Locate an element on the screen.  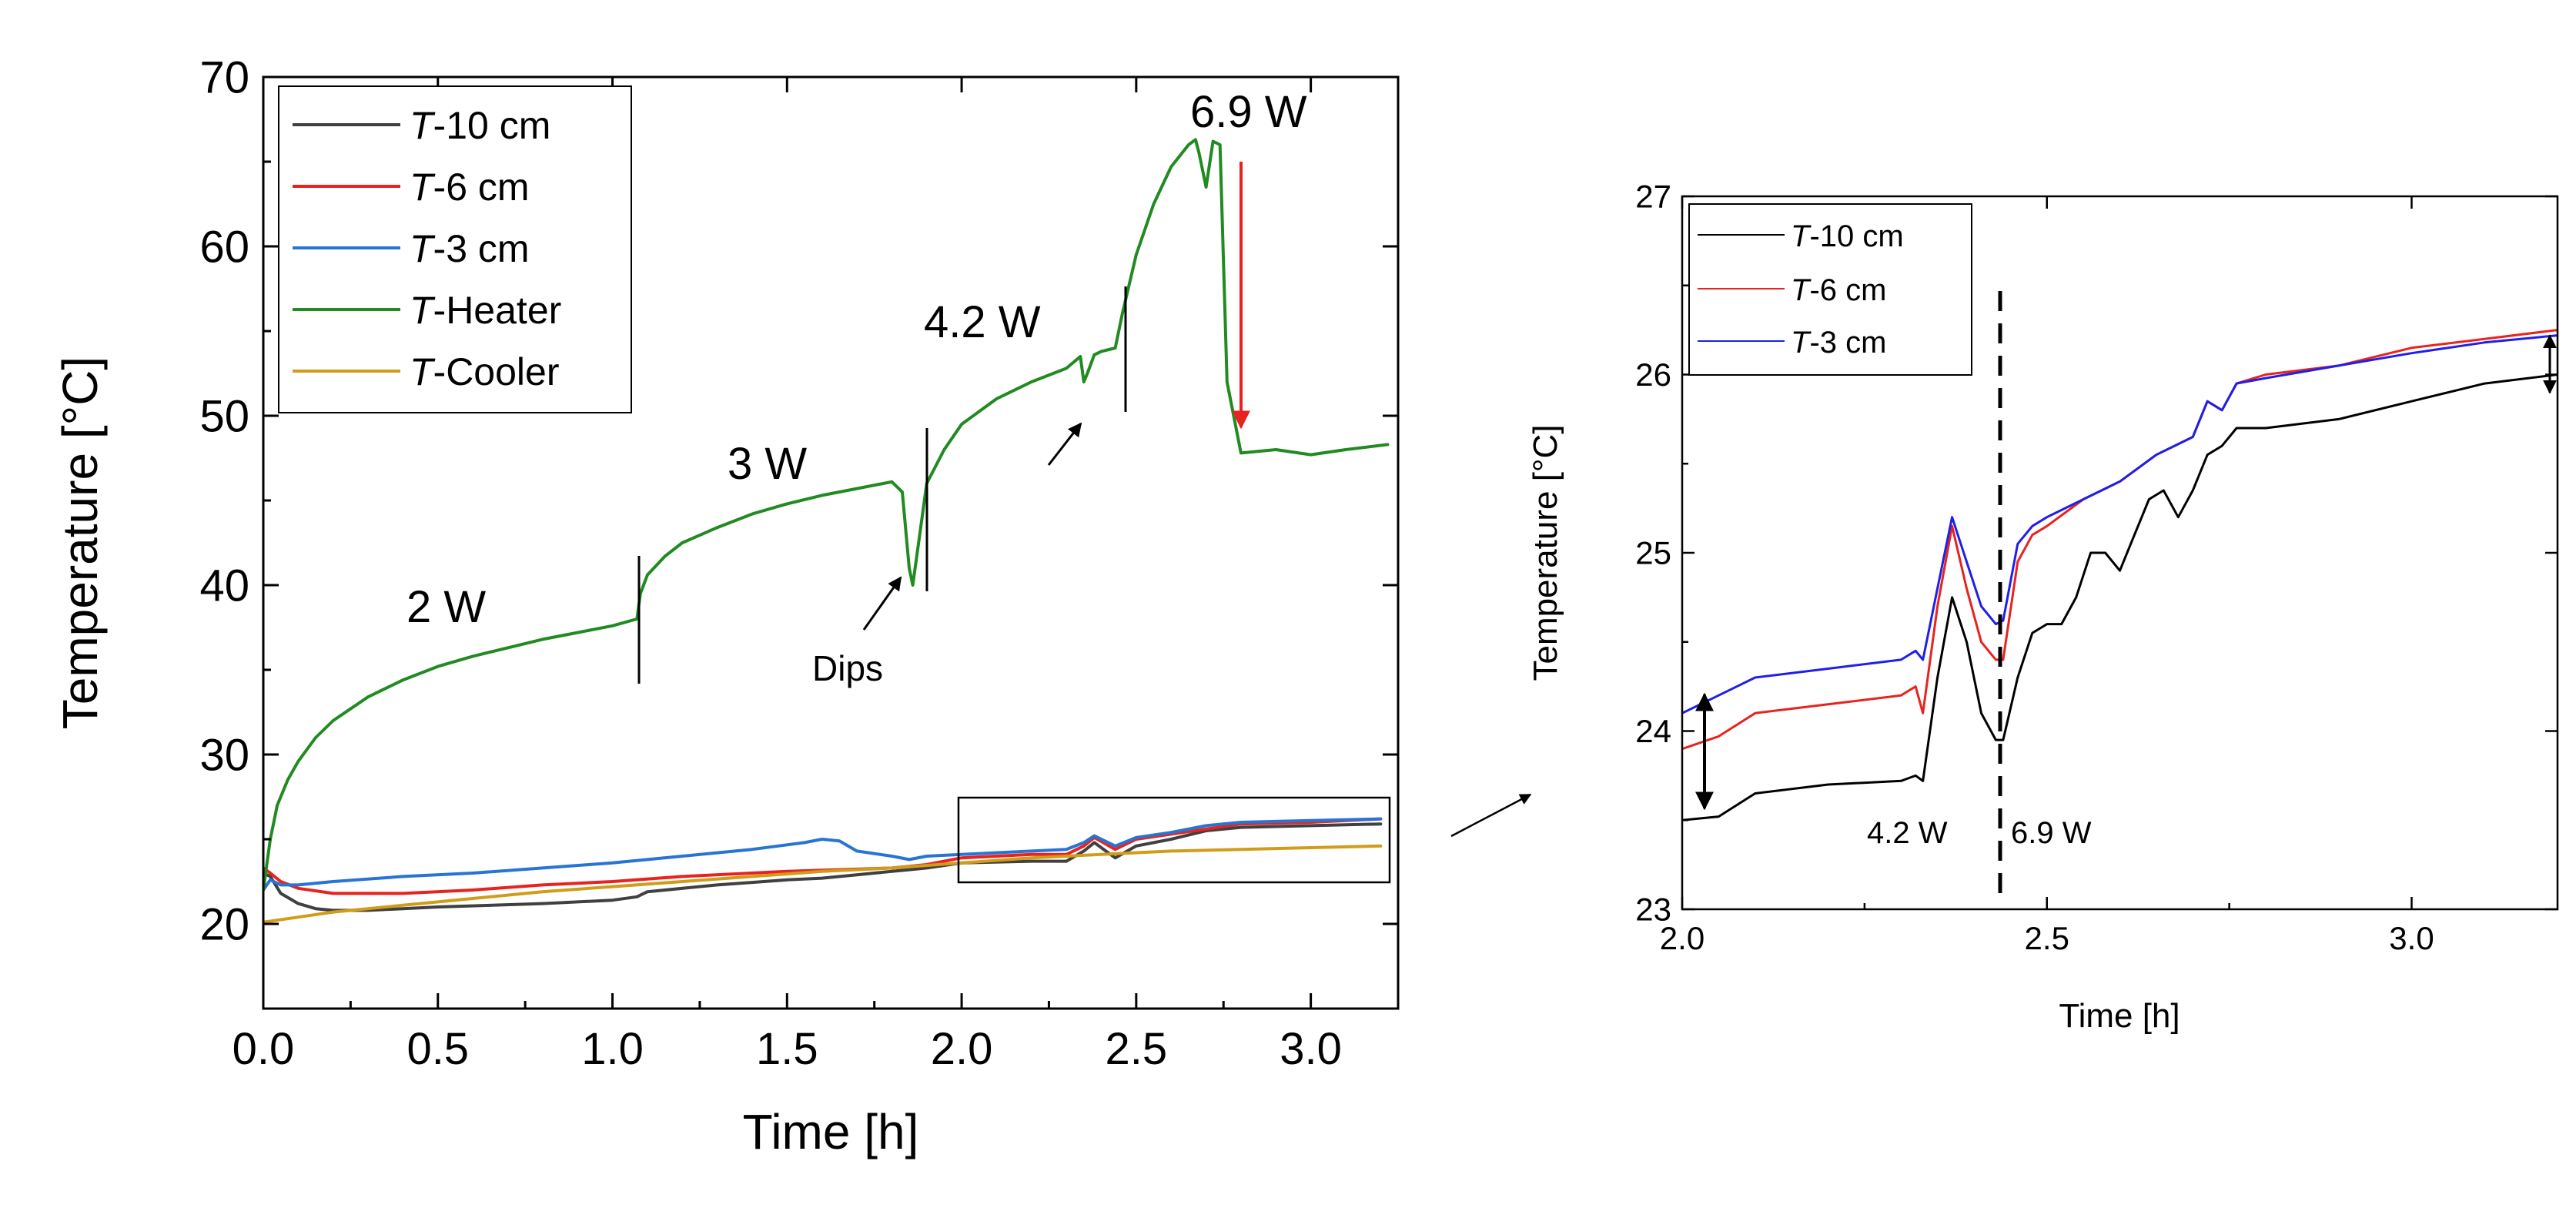
inset-x-tick-label: 2.0 is located at coordinates (1682, 938).